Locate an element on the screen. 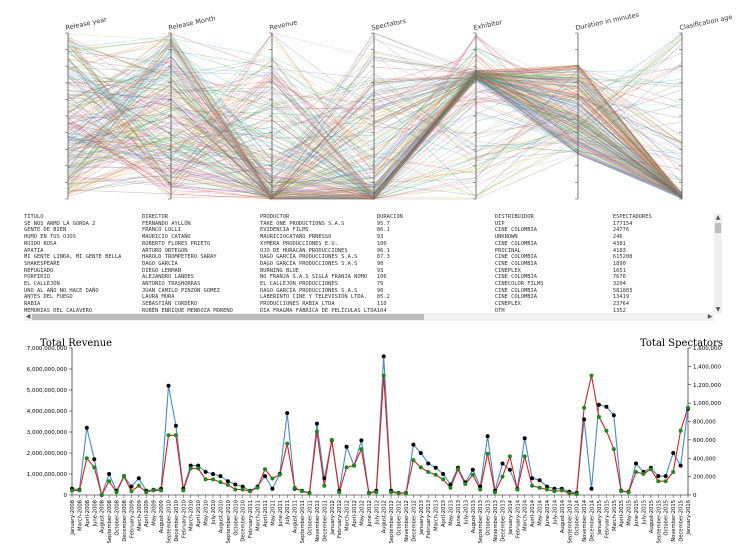  scroll-down-icon: ▼ is located at coordinates (718, 309).